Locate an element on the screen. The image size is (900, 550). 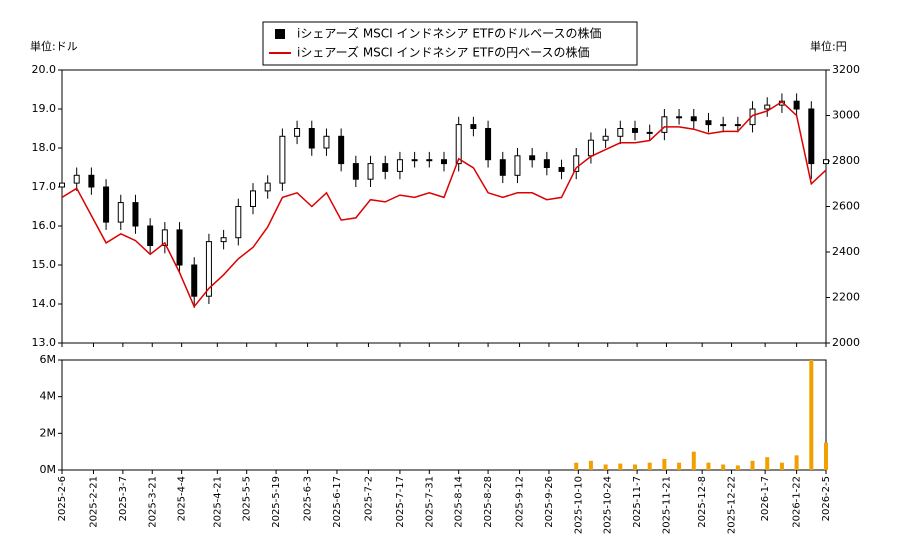
volume-tick-label: 0M is located at coordinates (48, 469).